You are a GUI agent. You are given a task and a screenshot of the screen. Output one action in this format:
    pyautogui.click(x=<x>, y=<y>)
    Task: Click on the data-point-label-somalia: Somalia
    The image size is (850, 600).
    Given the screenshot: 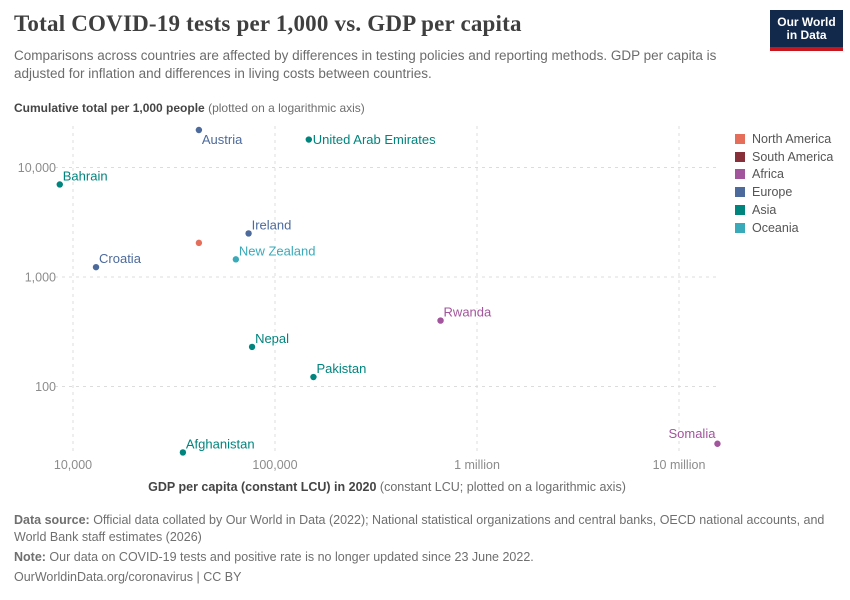 What is the action you would take?
    pyautogui.click(x=692, y=433)
    